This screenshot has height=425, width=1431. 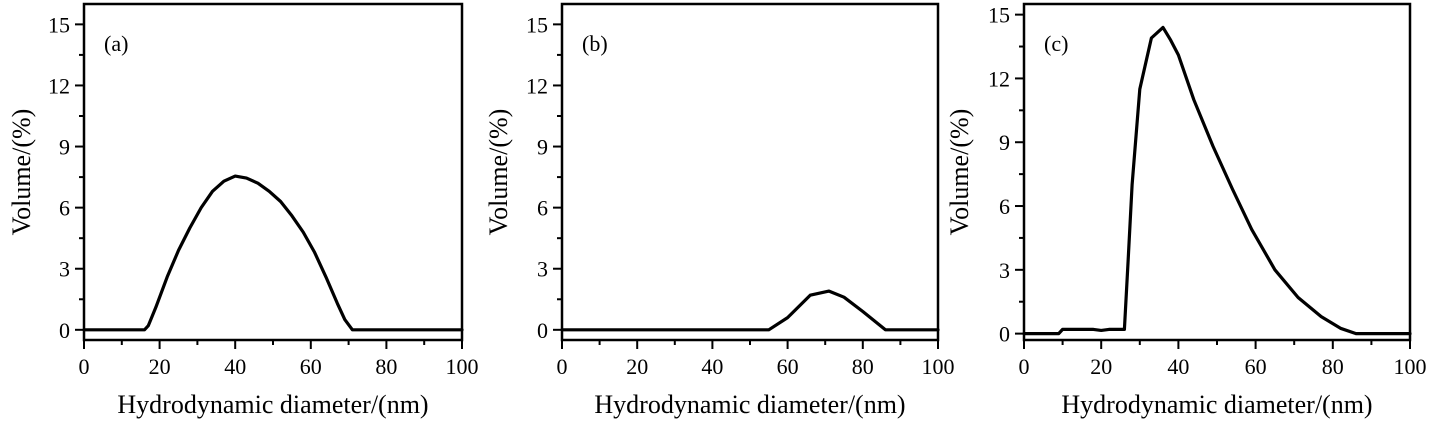 I want to click on panel-label: (c), so click(x=1056, y=43).